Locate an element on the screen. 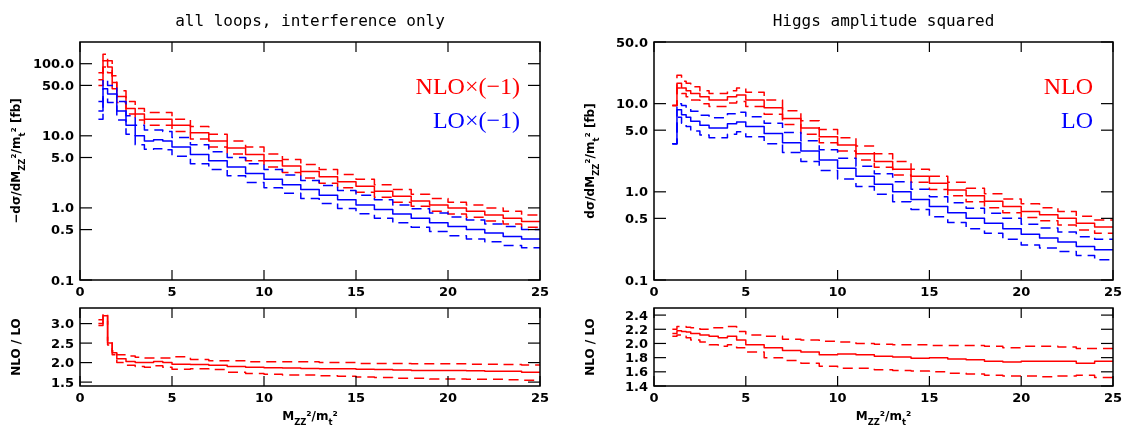  y-tick-label: 2.4 is located at coordinates (636, 315).